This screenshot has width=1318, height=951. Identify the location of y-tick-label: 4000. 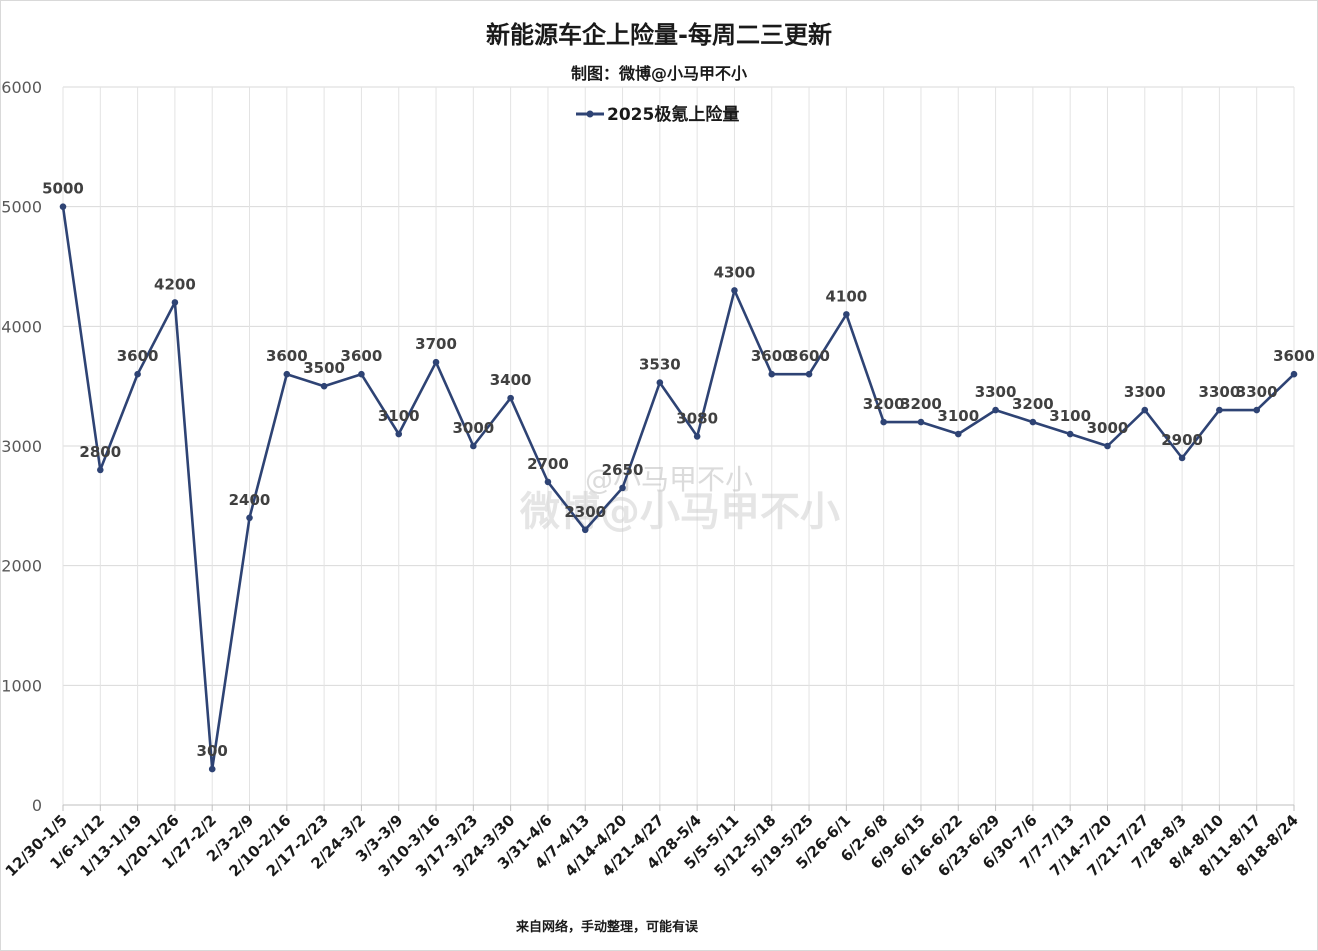
(21, 326).